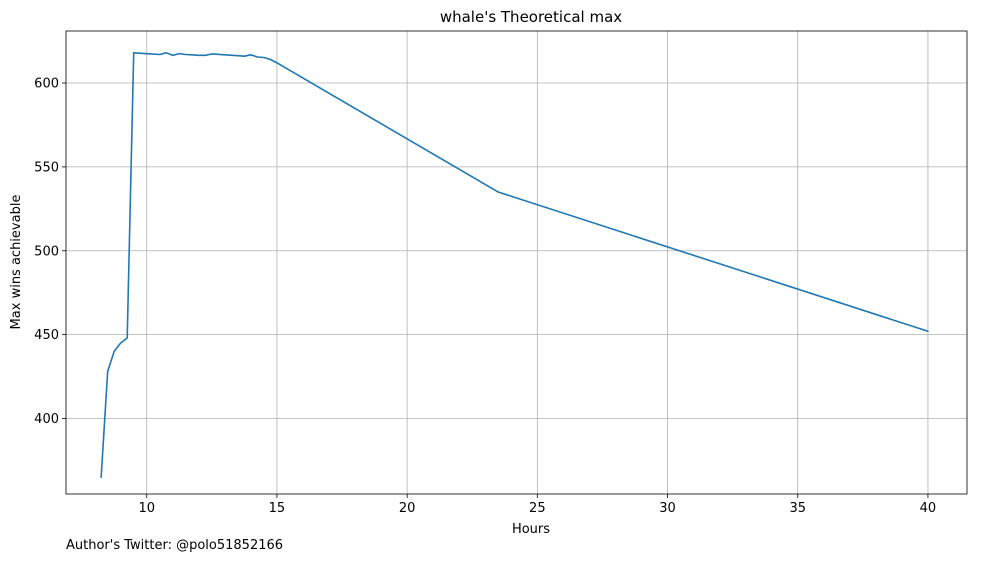  I want to click on x-axis-label: Hours, so click(531, 529).